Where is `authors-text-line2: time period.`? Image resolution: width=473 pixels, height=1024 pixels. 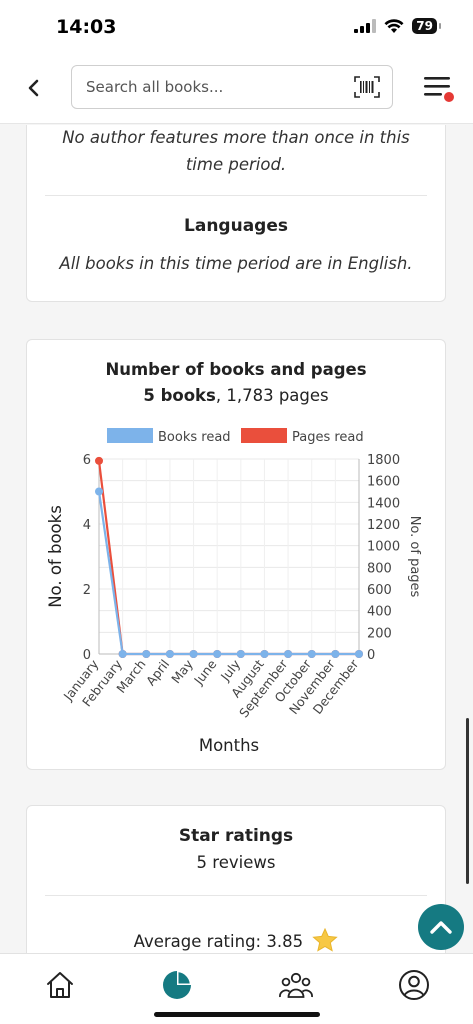
authors-text-line2: time period. is located at coordinates (236, 164).